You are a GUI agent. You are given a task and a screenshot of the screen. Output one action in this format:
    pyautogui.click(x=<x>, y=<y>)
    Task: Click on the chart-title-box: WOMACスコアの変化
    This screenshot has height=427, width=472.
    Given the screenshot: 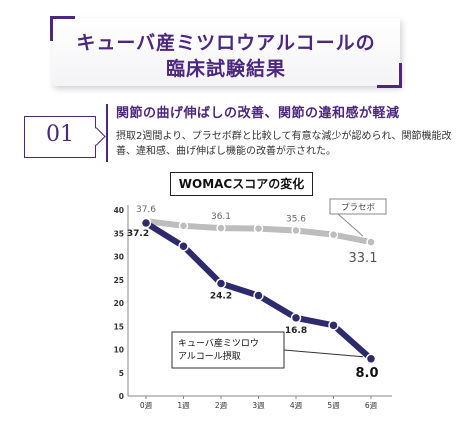 What is the action you would take?
    pyautogui.click(x=241, y=184)
    